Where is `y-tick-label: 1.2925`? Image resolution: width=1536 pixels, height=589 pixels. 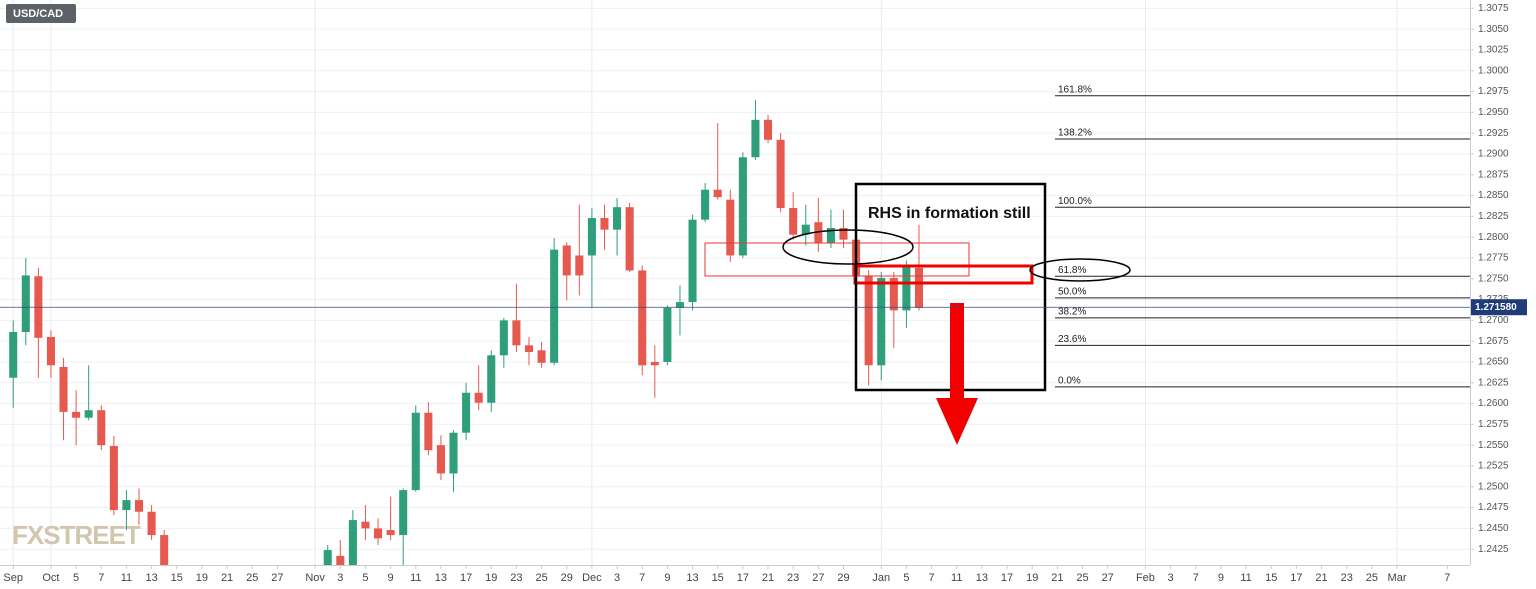 y-tick-label: 1.2925 is located at coordinates (1493, 133).